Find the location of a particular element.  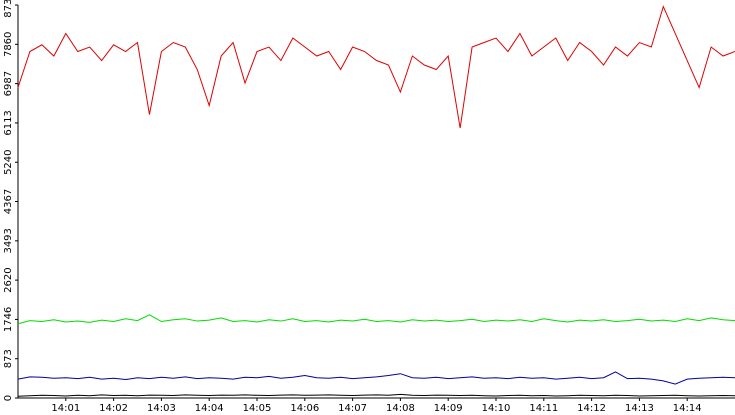

y-tick-label: 873 is located at coordinates (8, 358).